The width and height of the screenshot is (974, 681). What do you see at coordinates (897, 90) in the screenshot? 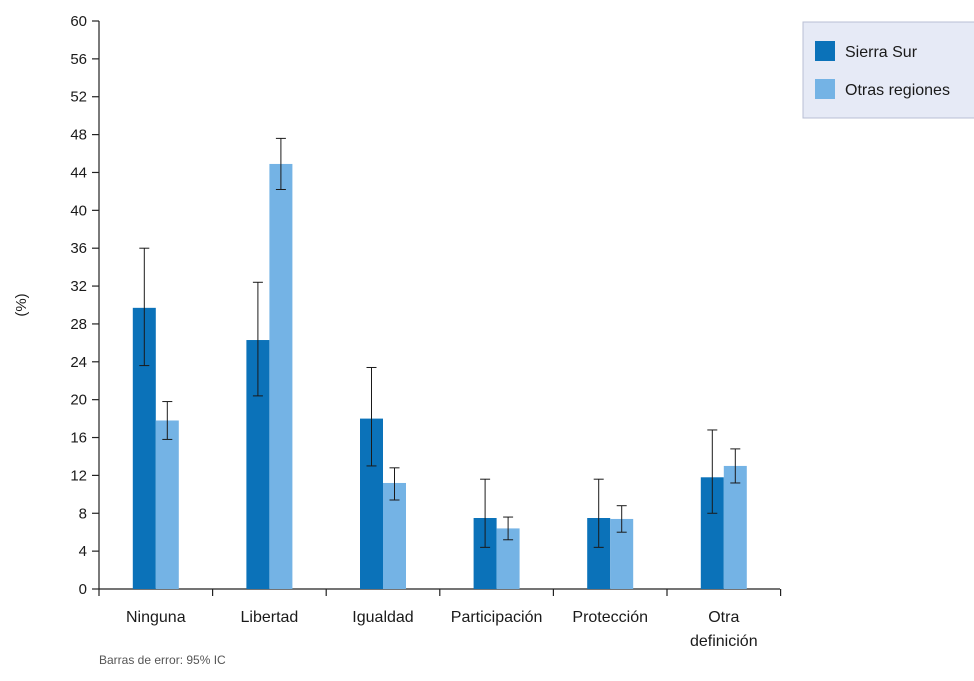
I see `legend-label: Otras regiones` at bounding box center [897, 90].